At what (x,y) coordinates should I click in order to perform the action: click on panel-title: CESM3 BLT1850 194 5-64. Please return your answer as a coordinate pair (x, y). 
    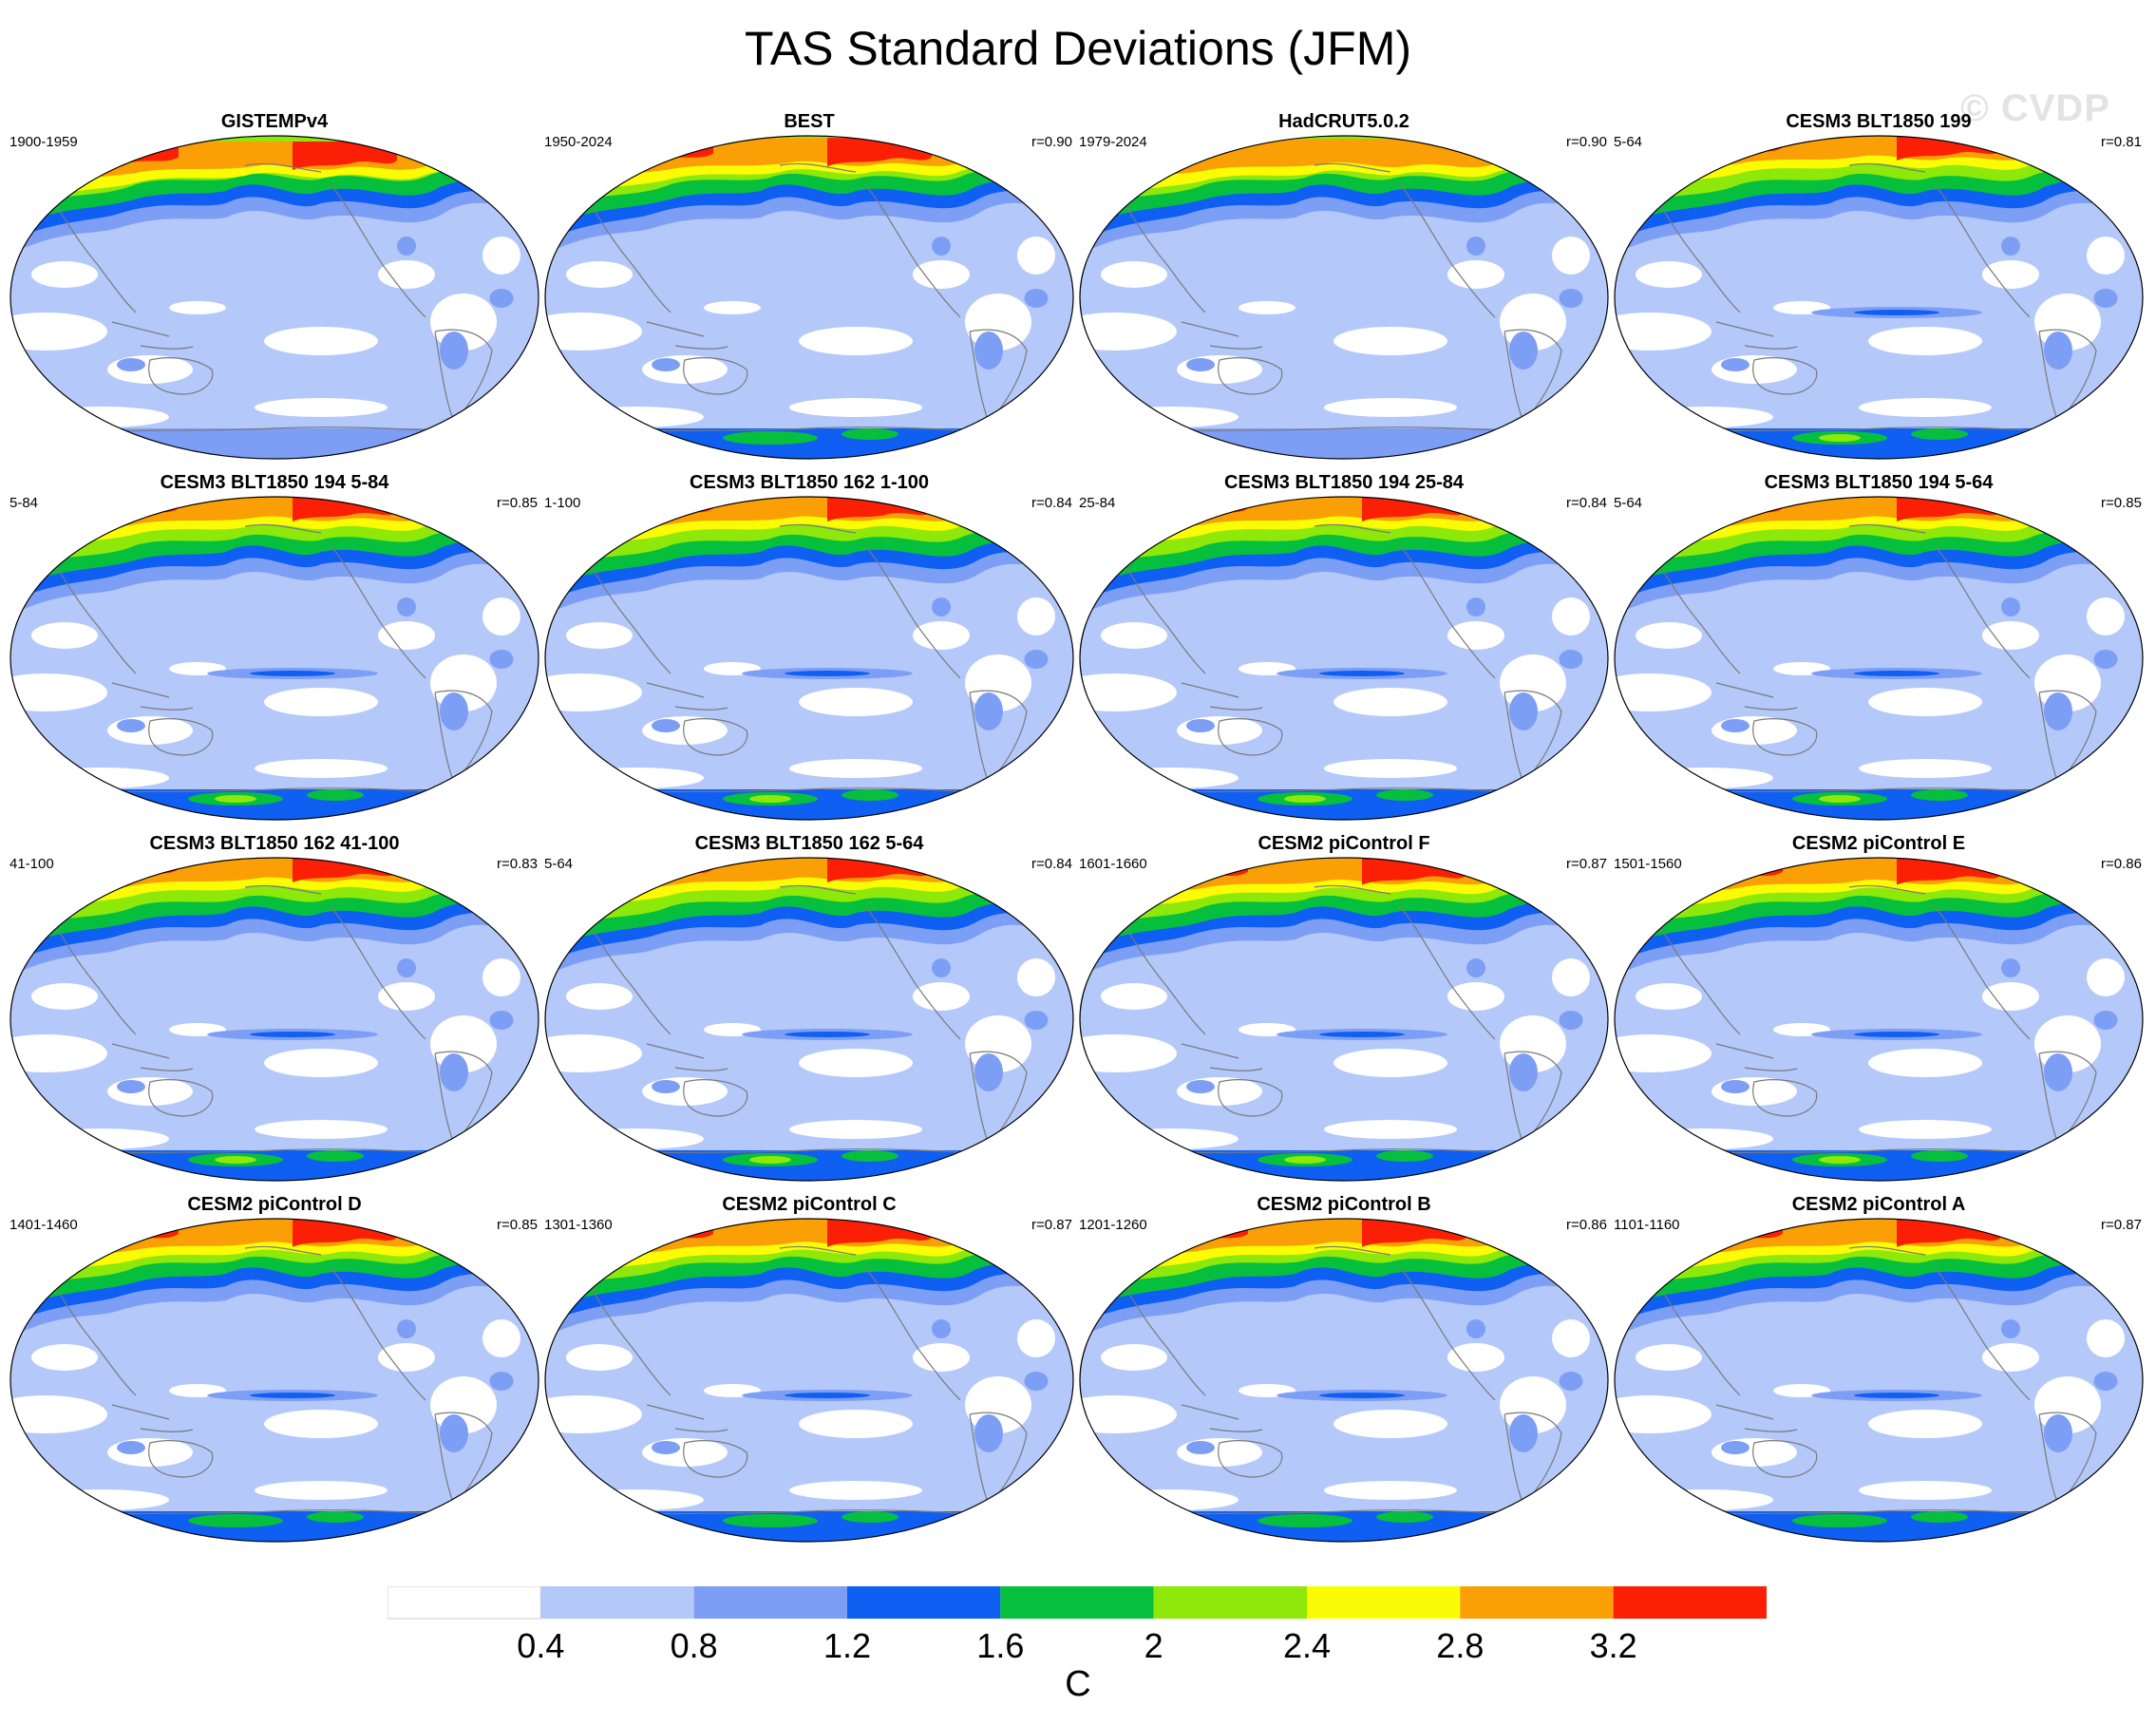
    Looking at the image, I should click on (1879, 482).